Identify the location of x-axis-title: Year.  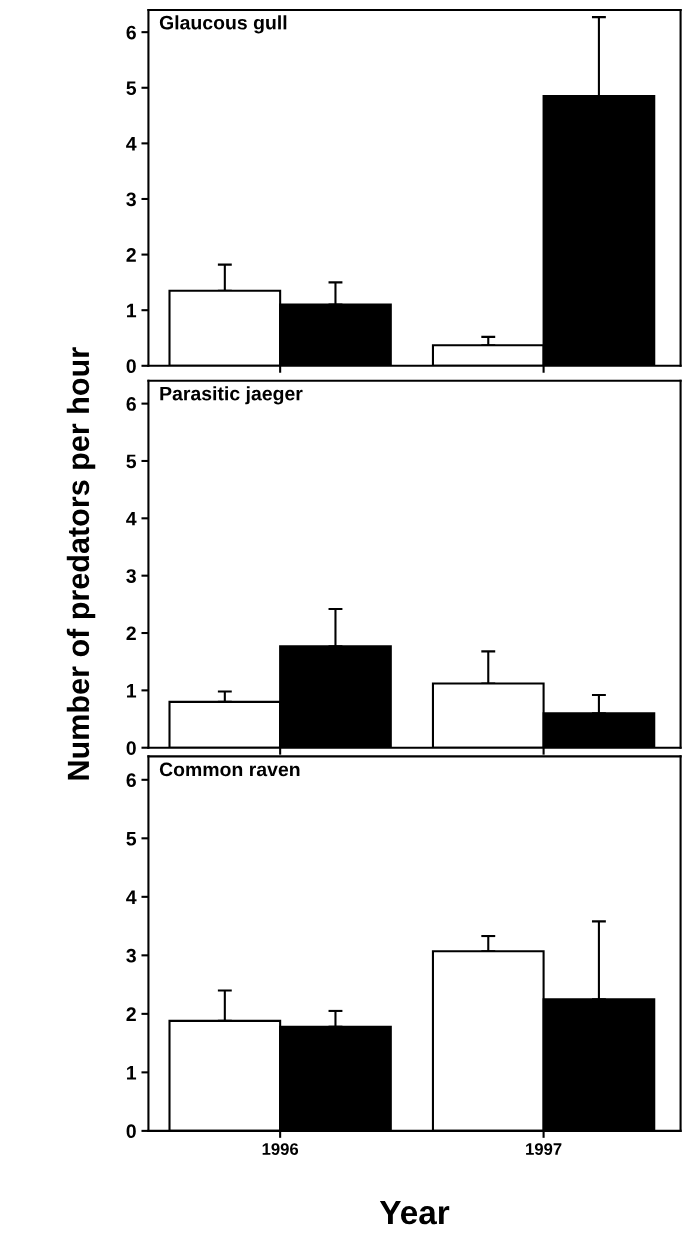
(414, 1213).